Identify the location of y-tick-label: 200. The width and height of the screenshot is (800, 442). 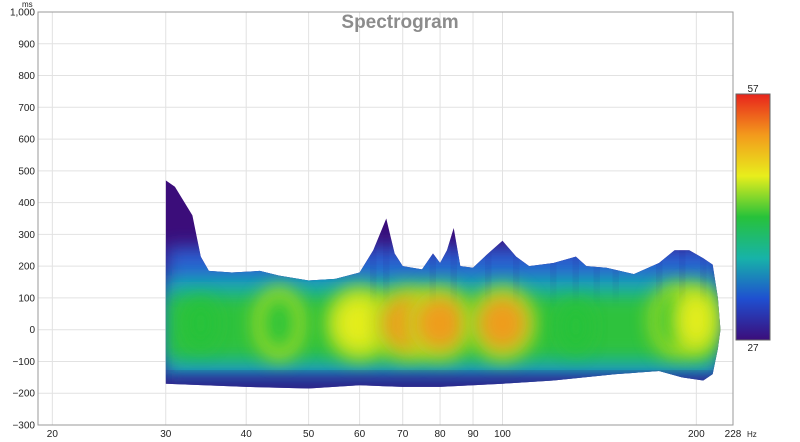
(26, 267).